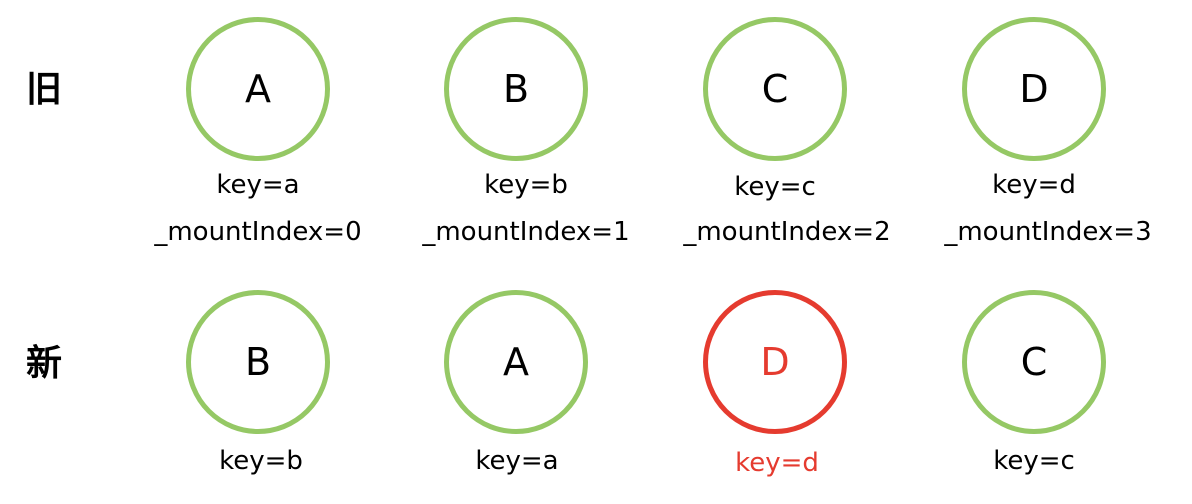 The width and height of the screenshot is (1192, 504). I want to click on old-node-b: B, so click(516, 89).